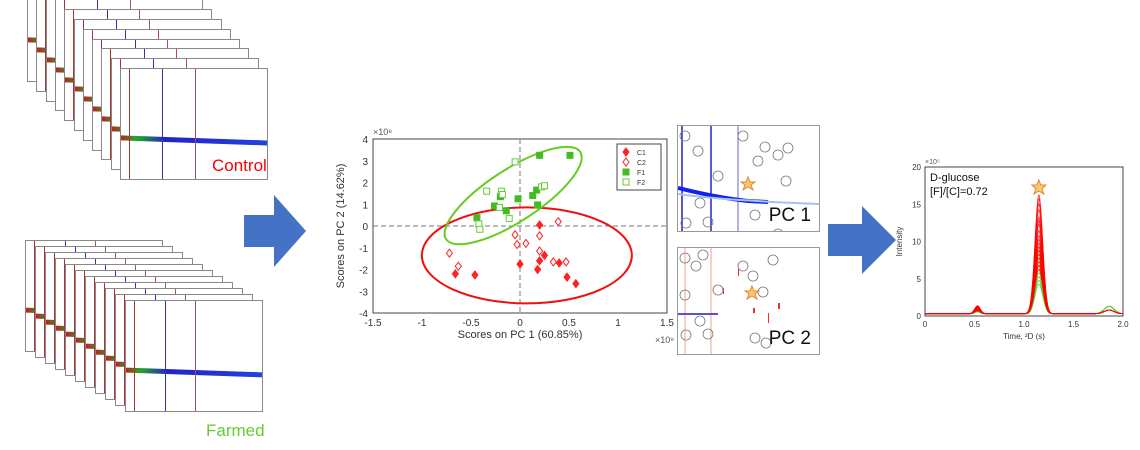 The height and width of the screenshot is (450, 1140). I want to click on pc1-loadings-panel: PC 1, so click(748, 178).